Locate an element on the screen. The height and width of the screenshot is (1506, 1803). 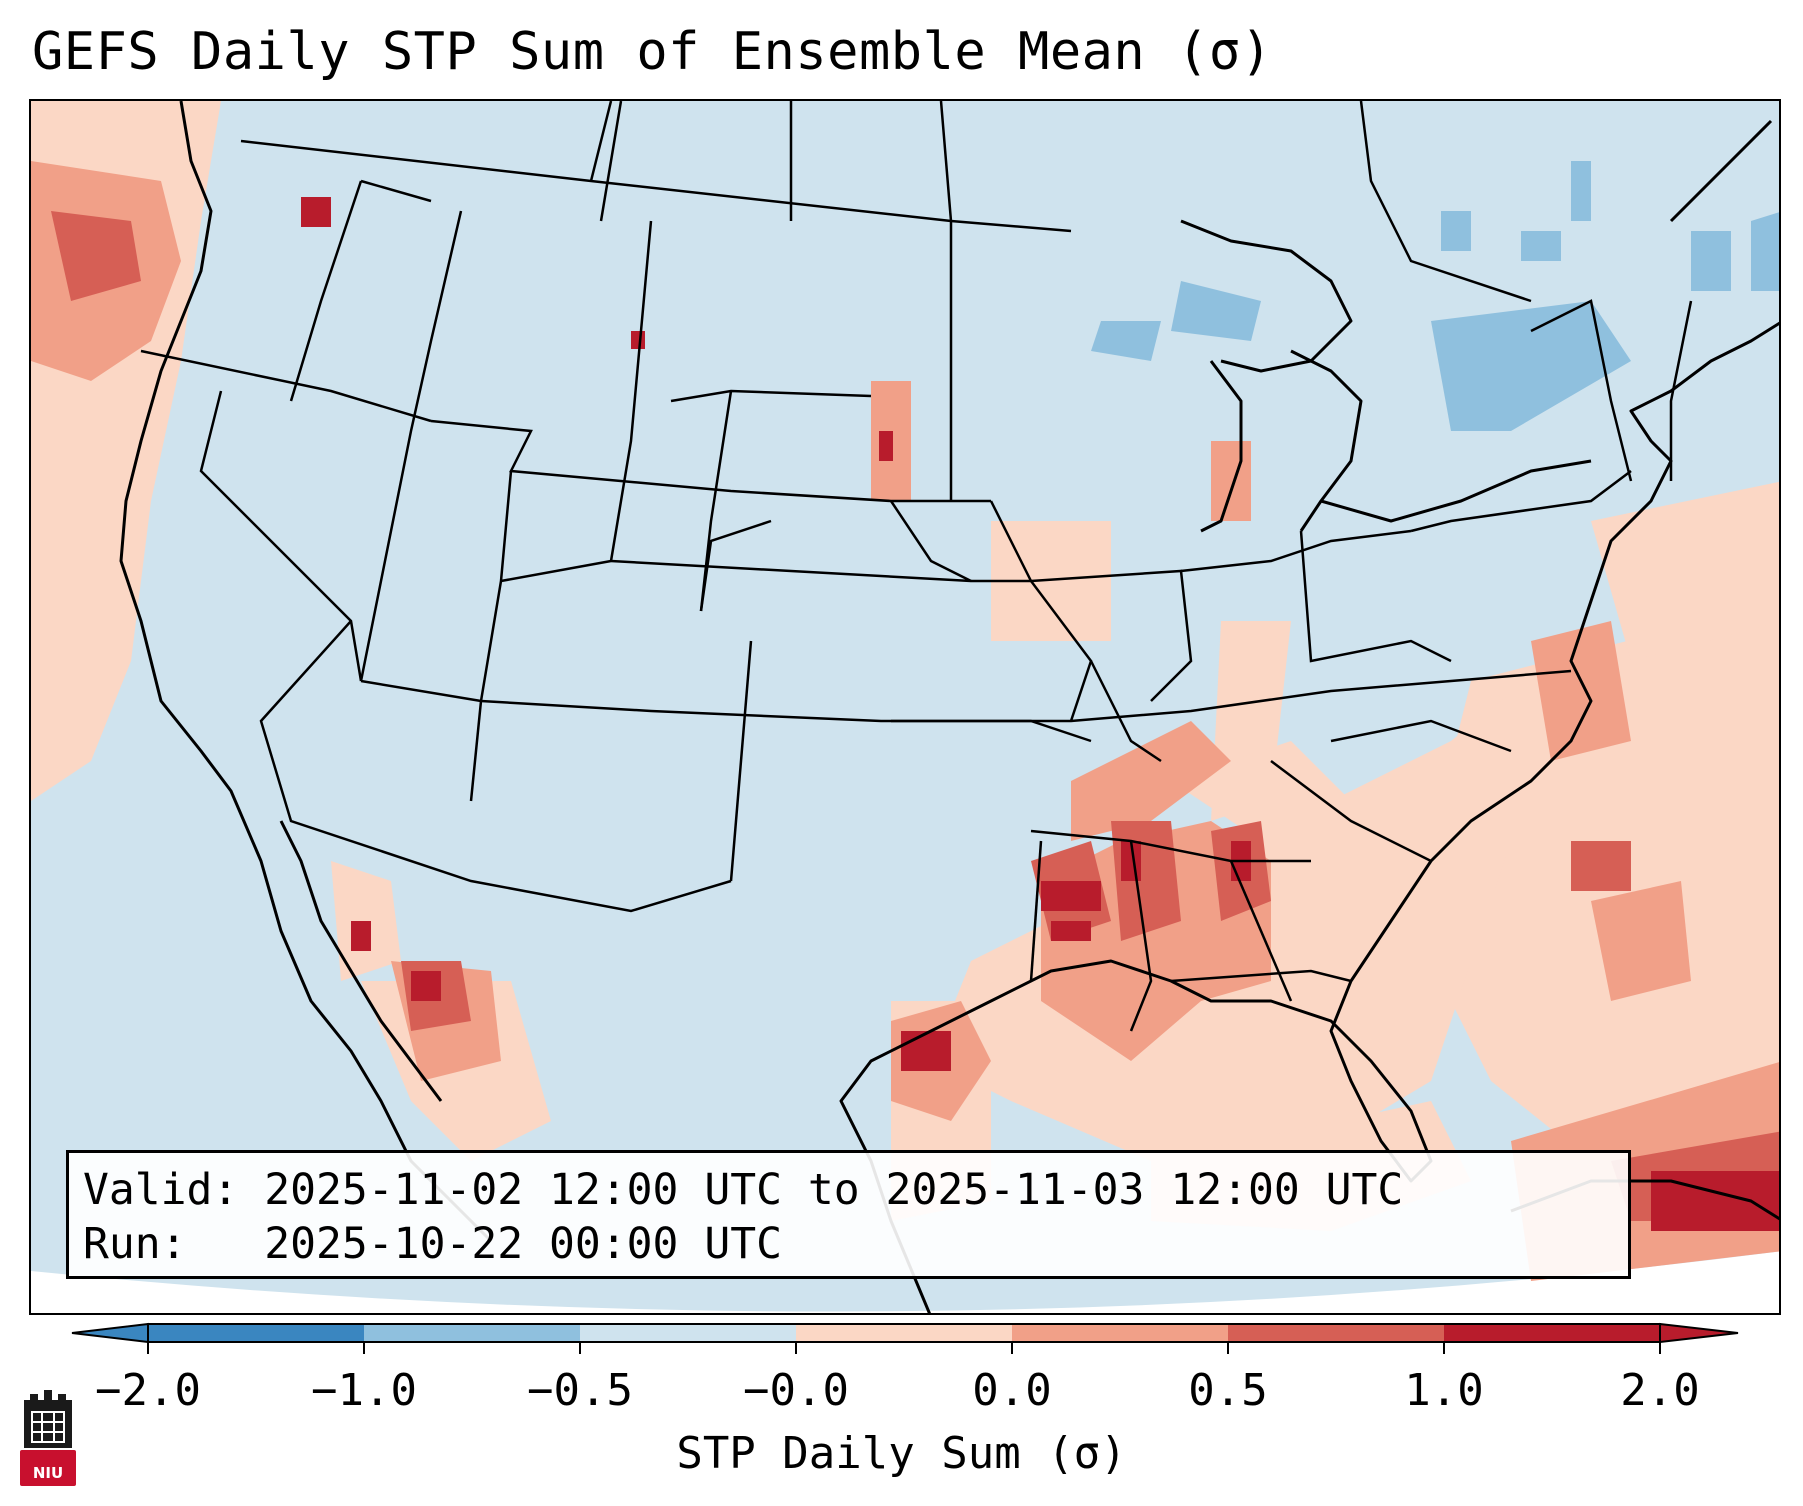
colorbar-label: STP Daily Sum (σ) is located at coordinates (901, 1453).